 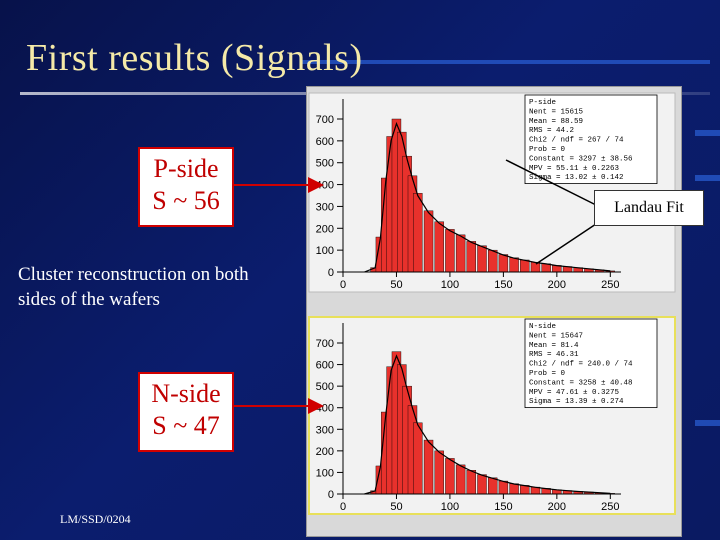 What do you see at coordinates (186, 200) in the screenshot?
I see `p-side-signal: S ~ 56` at bounding box center [186, 200].